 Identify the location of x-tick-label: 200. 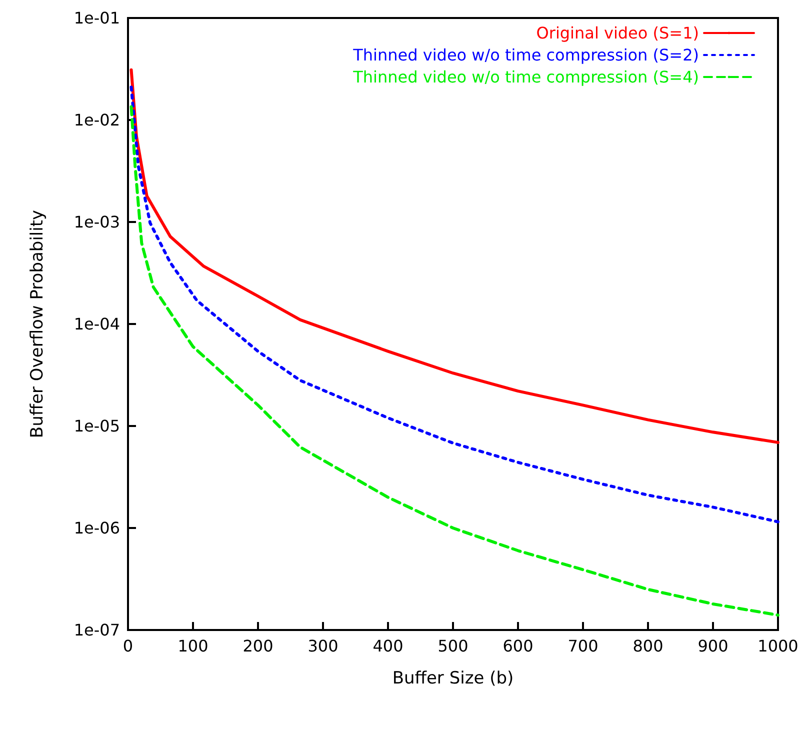
(258, 646).